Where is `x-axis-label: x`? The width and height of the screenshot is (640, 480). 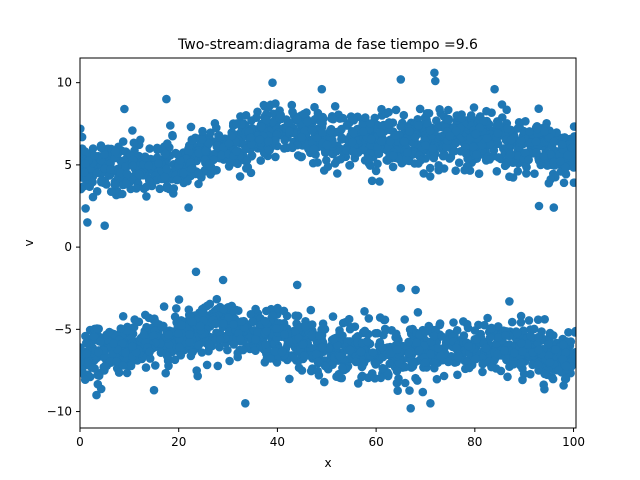 x-axis-label: x is located at coordinates (327, 463).